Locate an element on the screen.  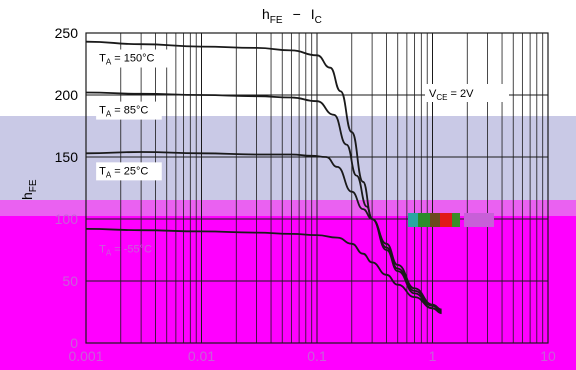
series-line is located at coordinates (263, 270).